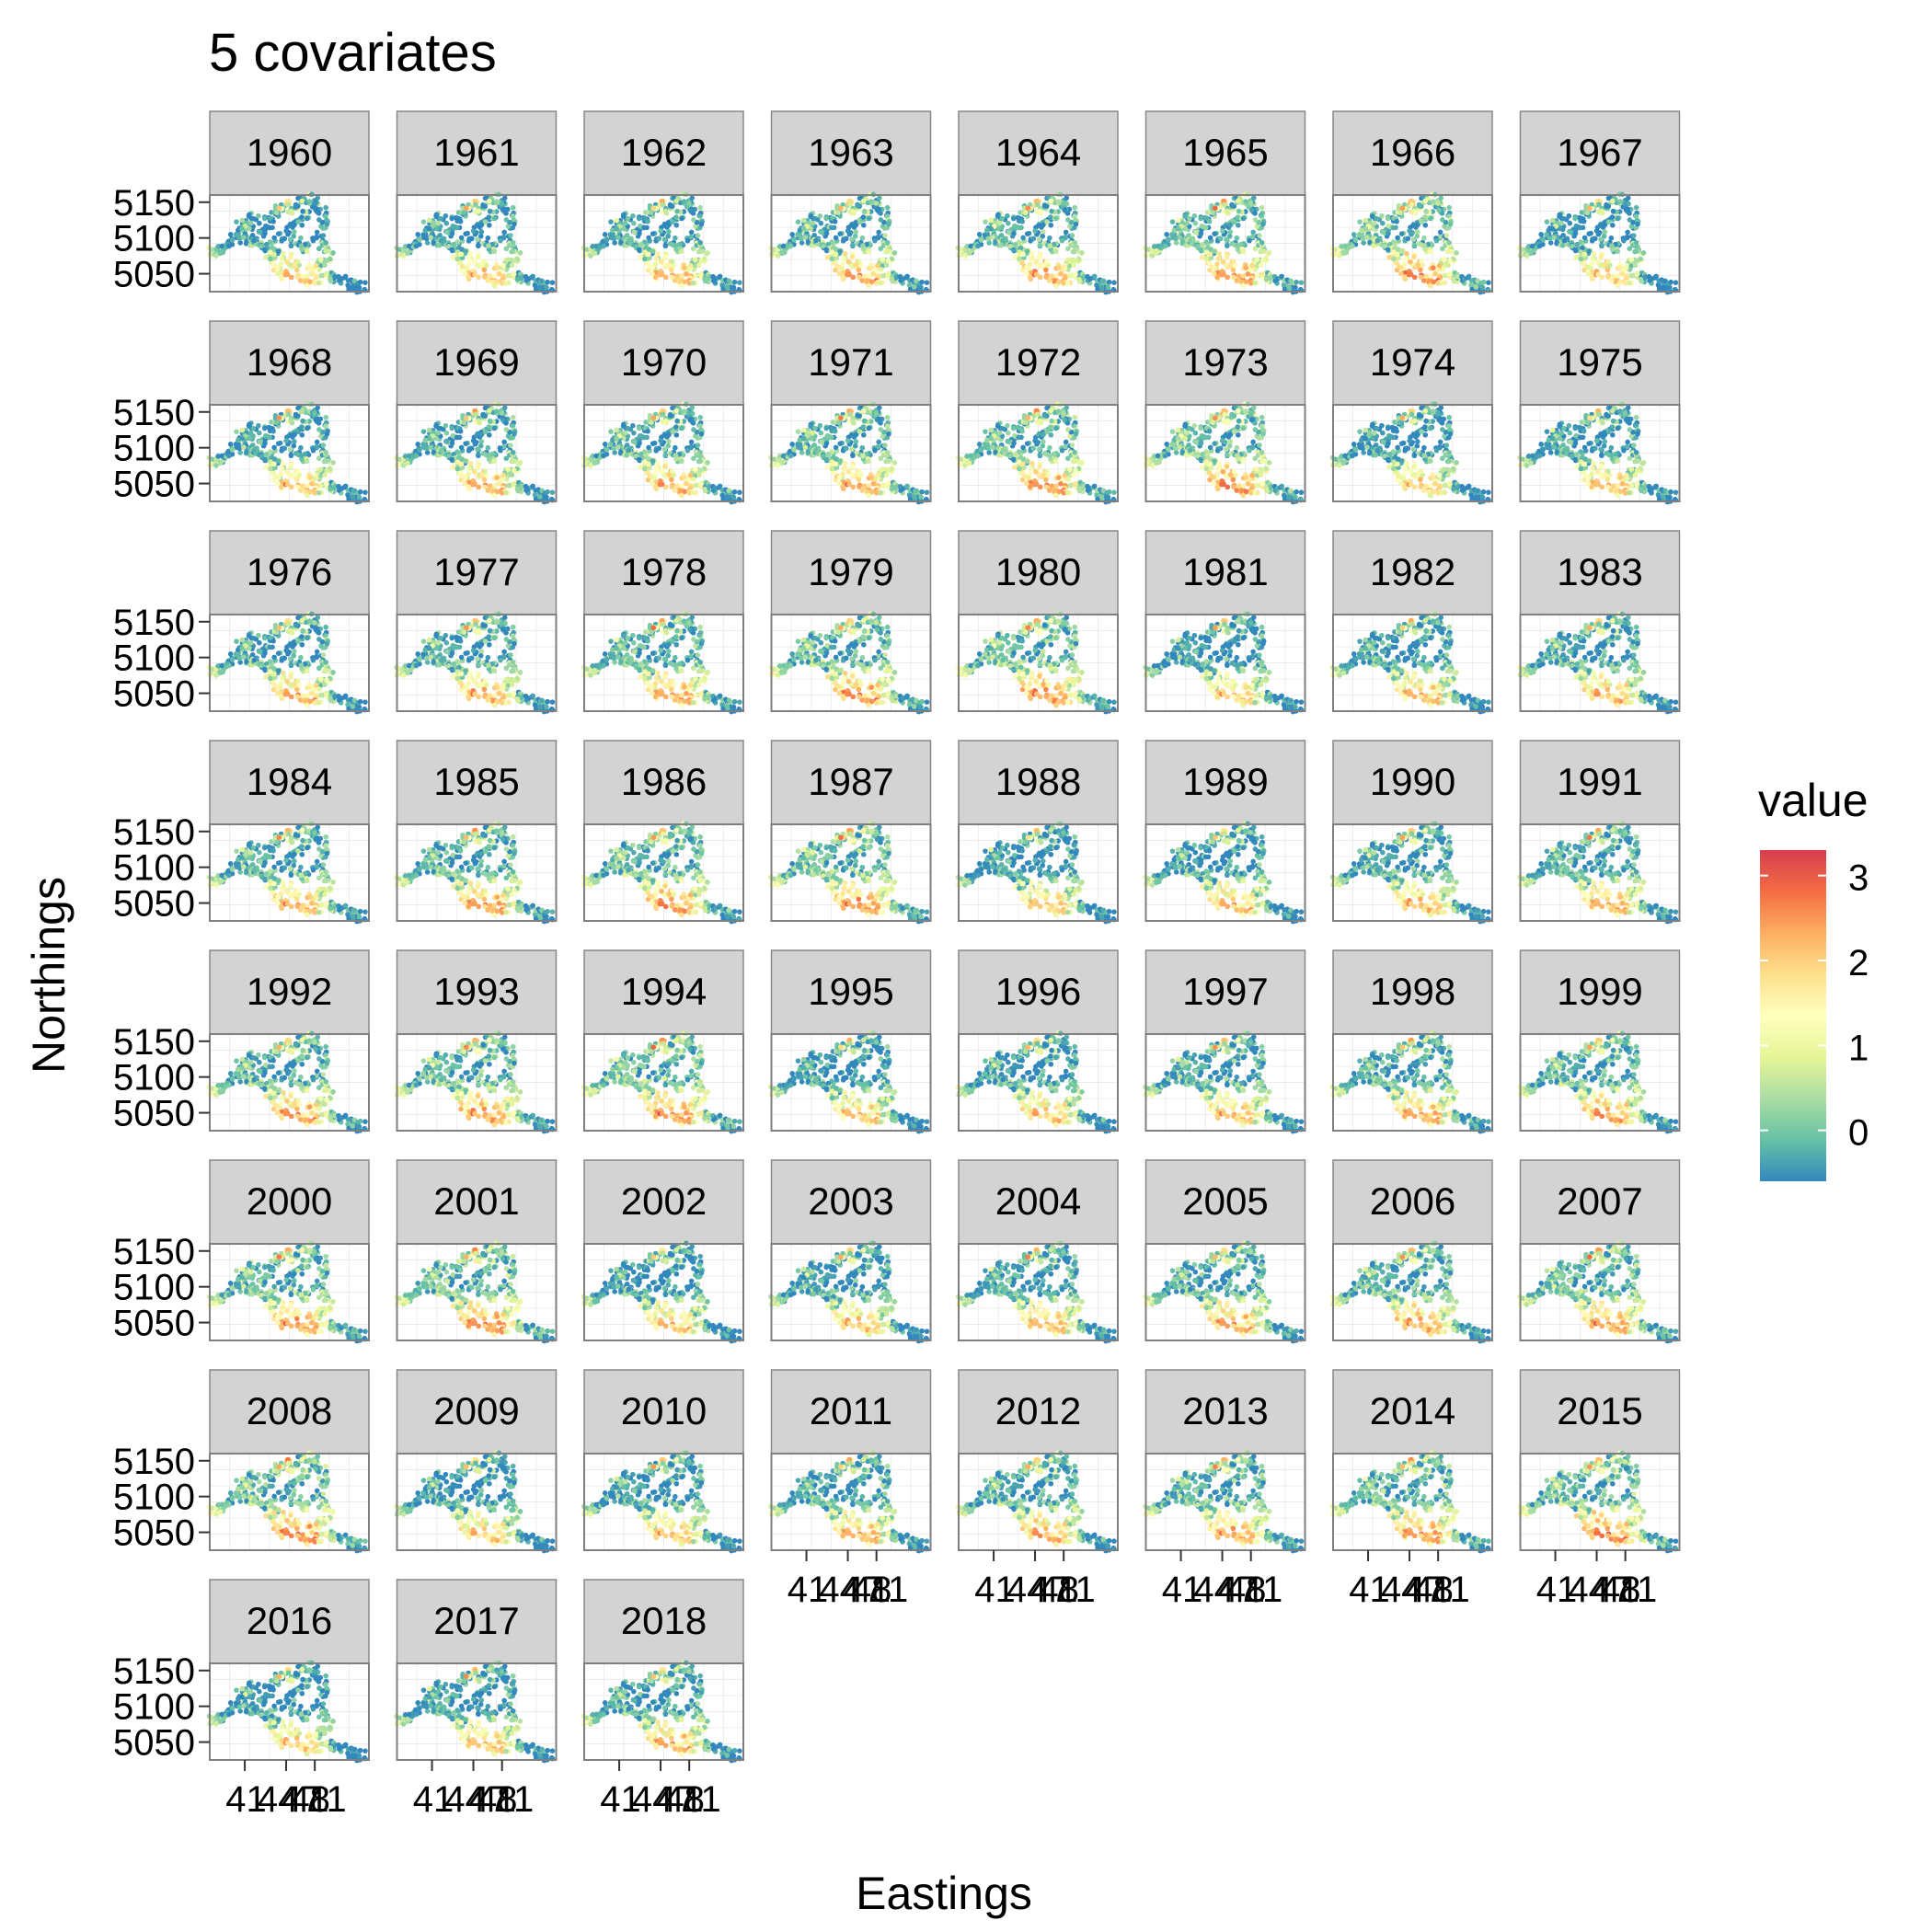 The width and height of the screenshot is (1932, 1932). I want to click on y-tick-label: 5050, so click(154, 275).